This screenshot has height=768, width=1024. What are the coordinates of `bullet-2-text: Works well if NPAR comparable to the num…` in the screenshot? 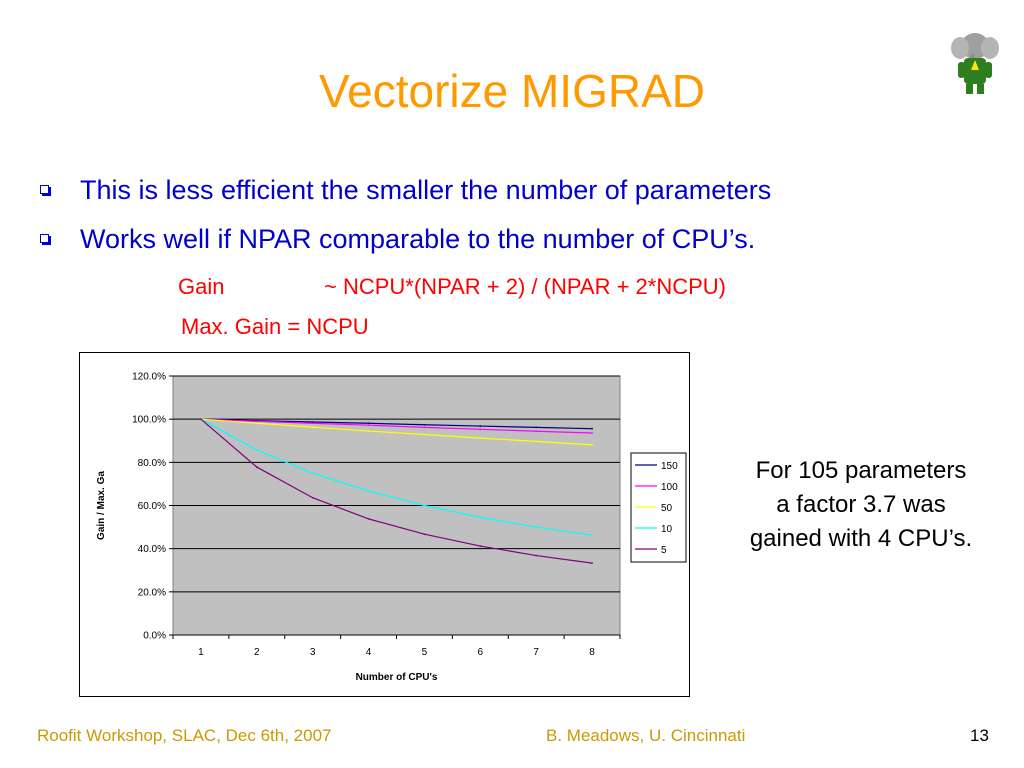 It's located at (418, 239).